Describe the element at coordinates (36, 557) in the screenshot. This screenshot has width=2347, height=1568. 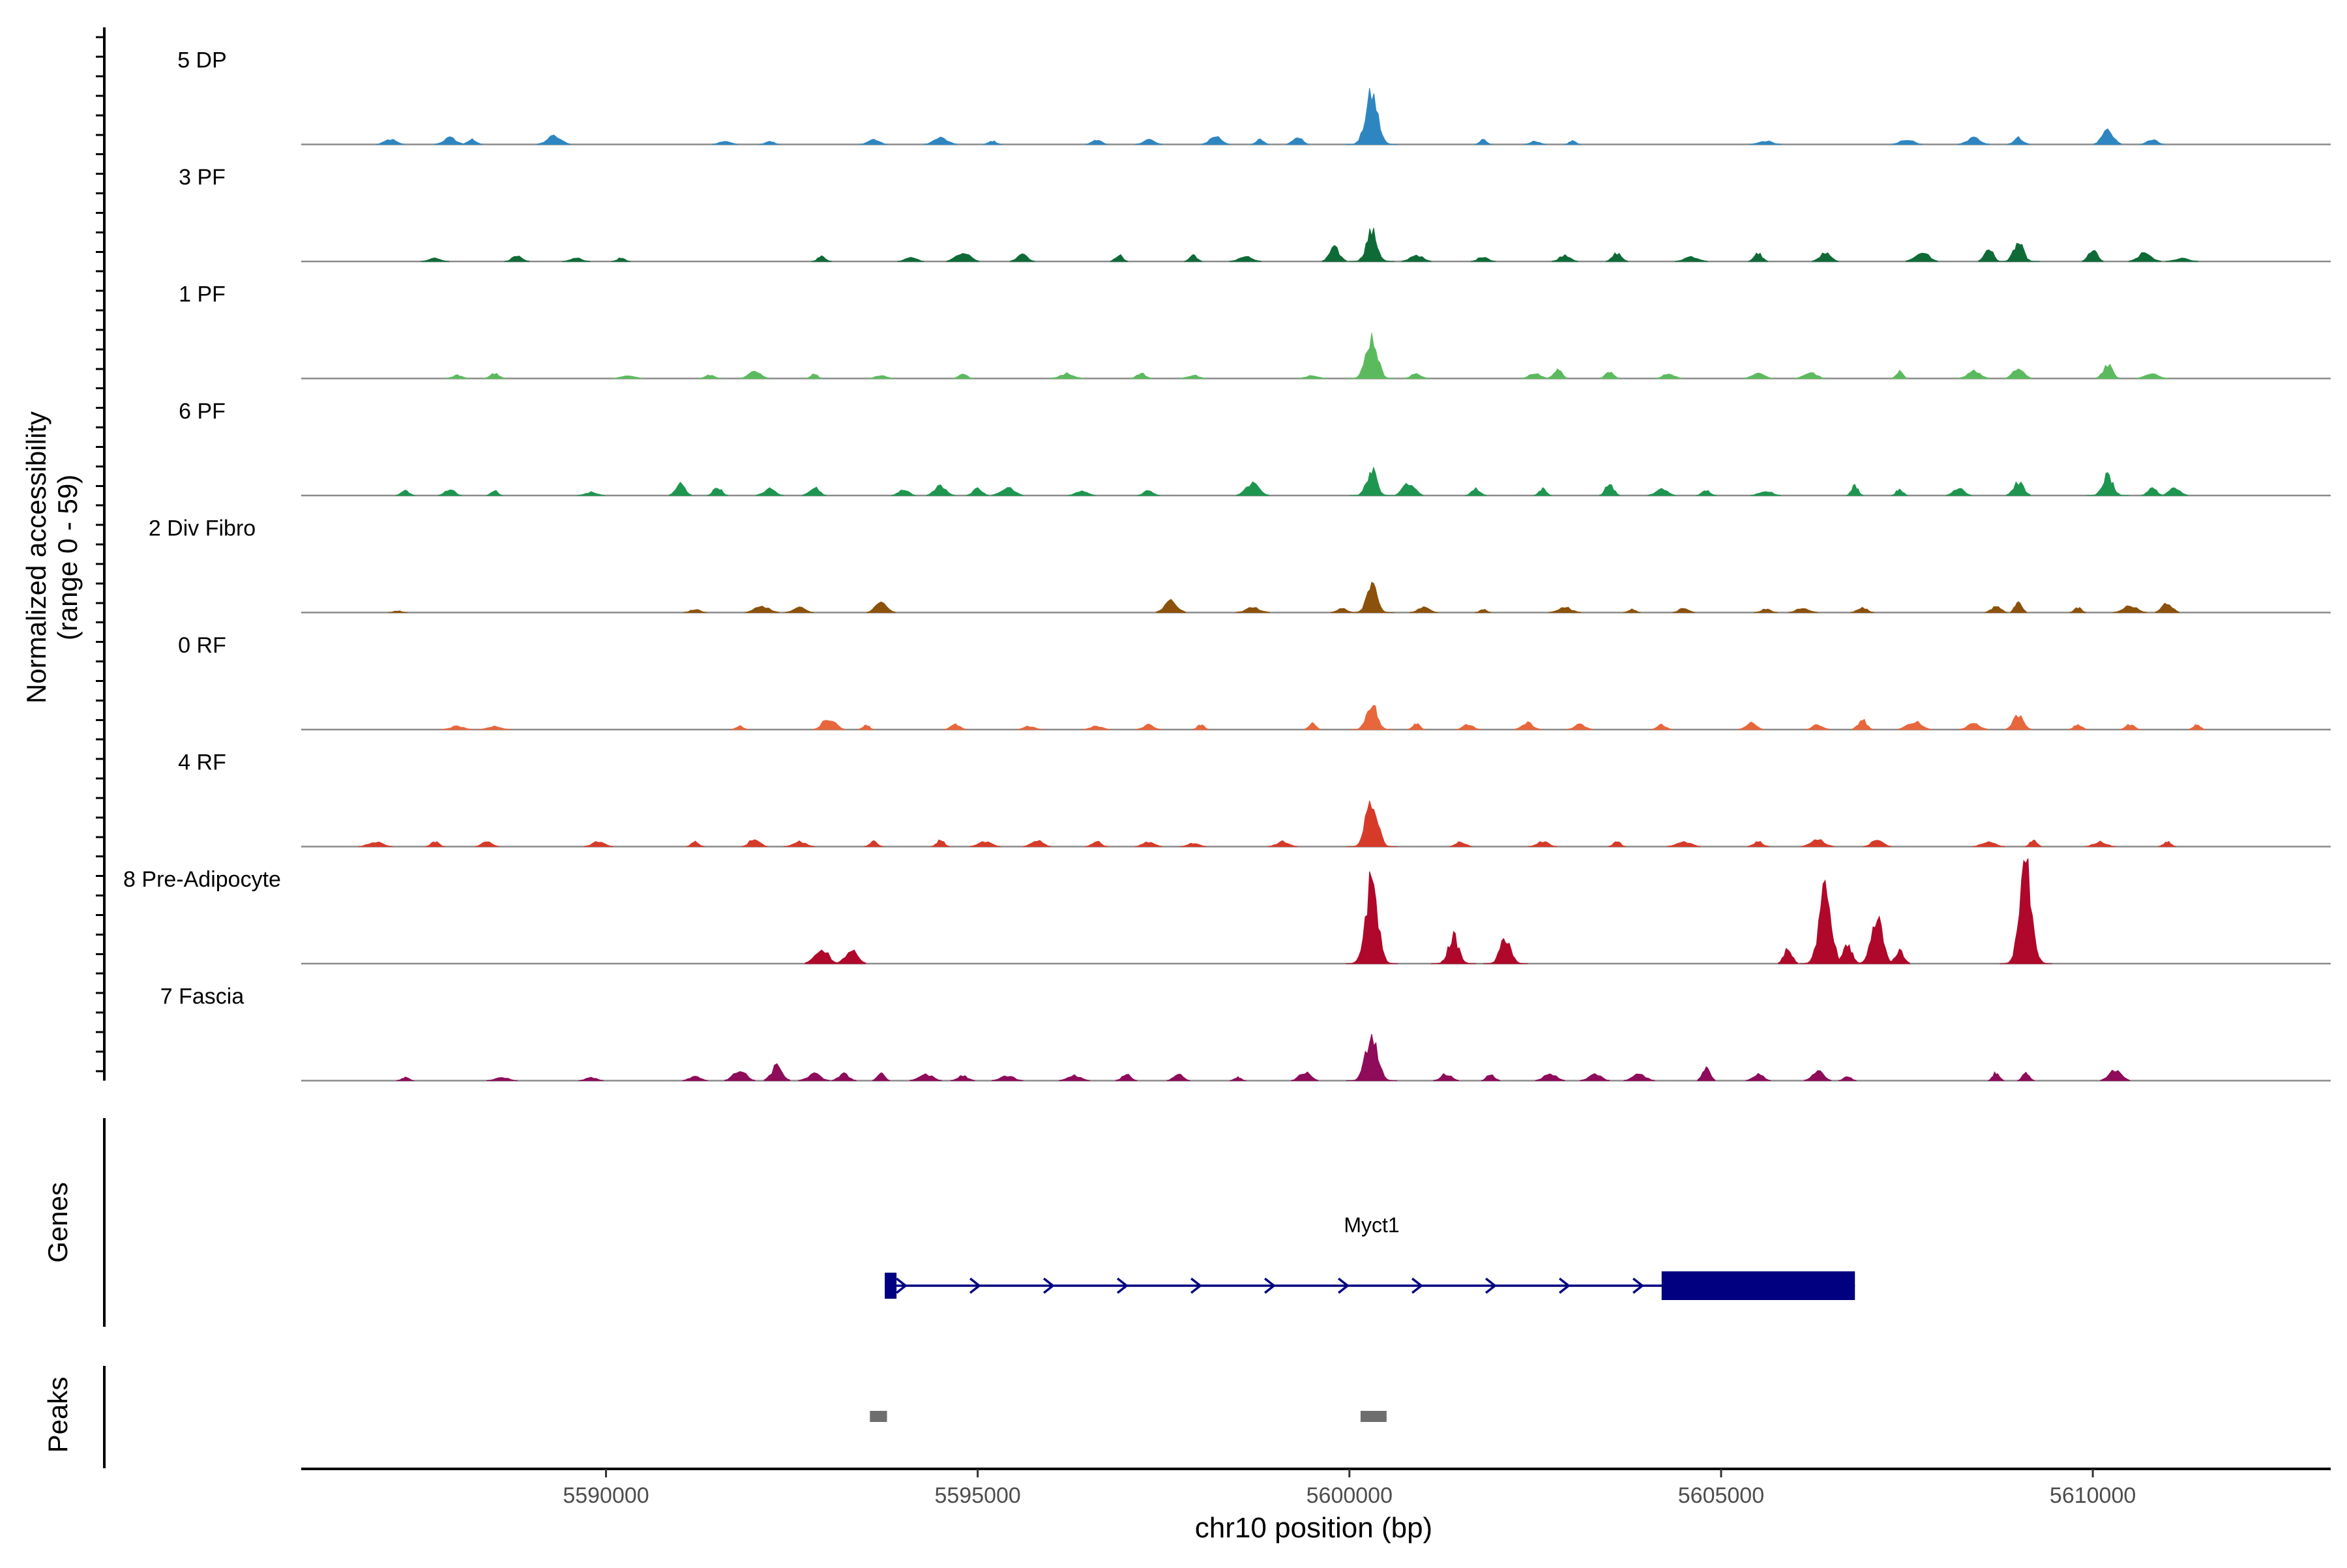
I see `y-axis-title-line1: Normalized accessibility` at that location.